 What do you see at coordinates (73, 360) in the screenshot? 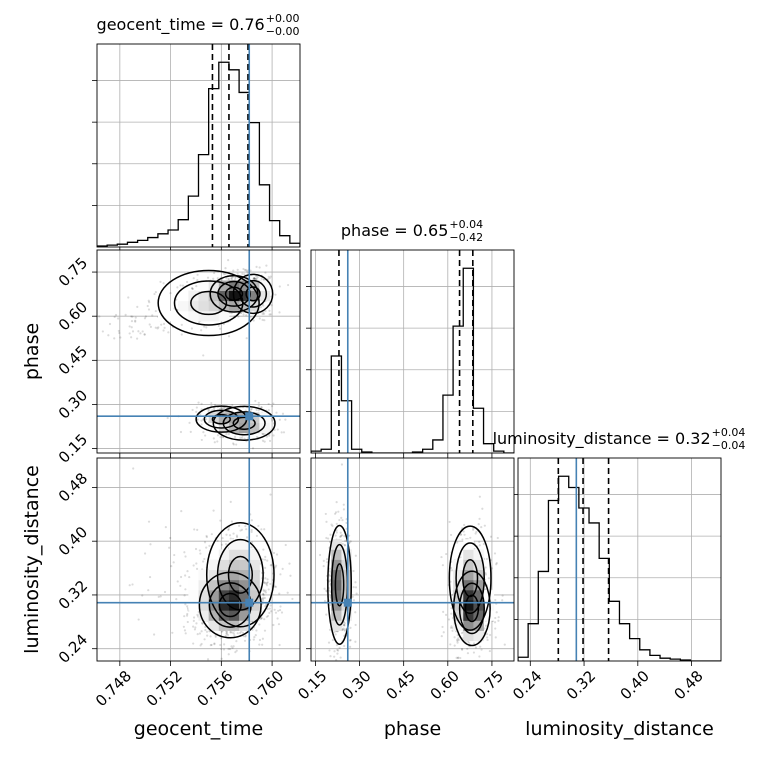
I see `y-tick-label: 0.45` at bounding box center [73, 360].